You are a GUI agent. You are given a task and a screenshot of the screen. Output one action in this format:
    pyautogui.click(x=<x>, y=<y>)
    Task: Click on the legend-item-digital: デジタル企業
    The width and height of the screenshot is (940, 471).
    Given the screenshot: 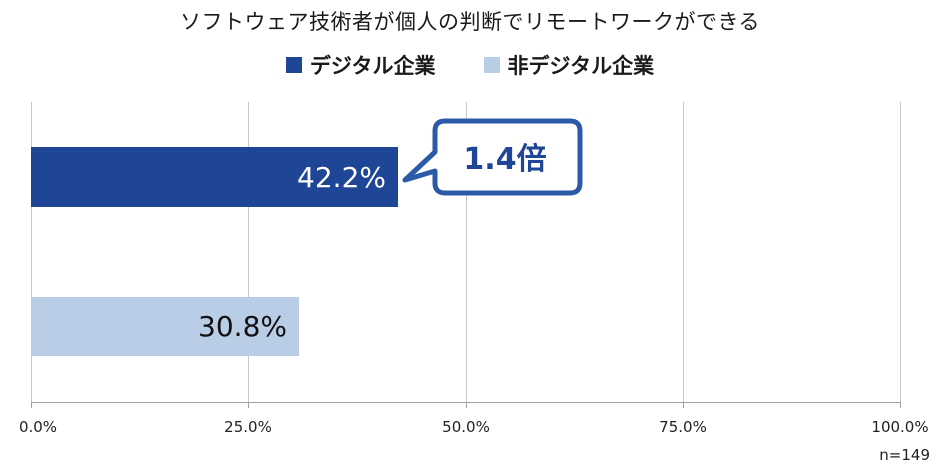 What is the action you would take?
    pyautogui.click(x=360, y=65)
    